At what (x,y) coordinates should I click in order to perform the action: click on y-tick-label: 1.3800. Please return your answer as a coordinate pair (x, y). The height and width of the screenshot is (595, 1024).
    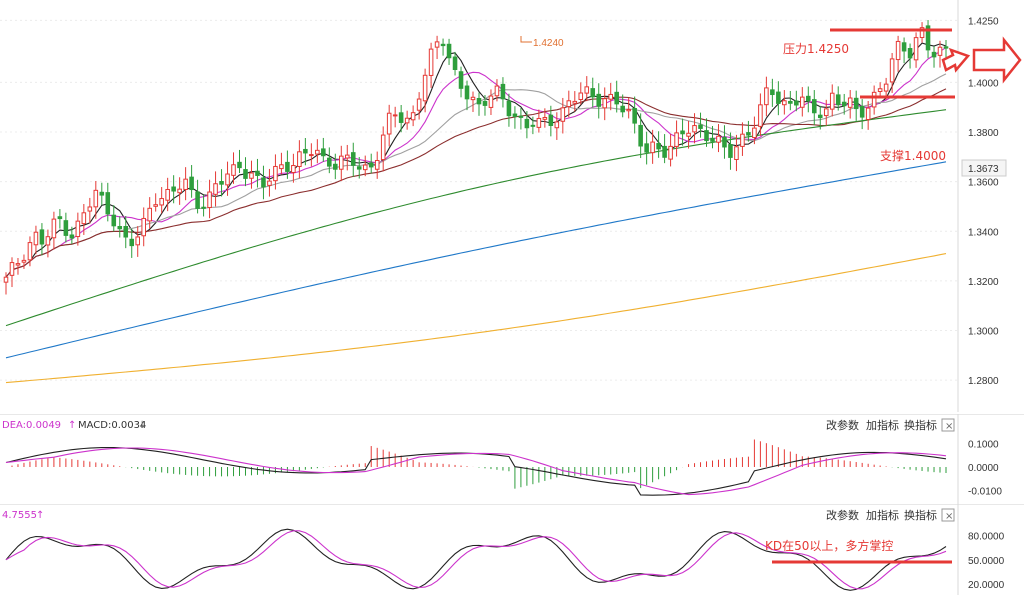
    Looking at the image, I should click on (983, 133).